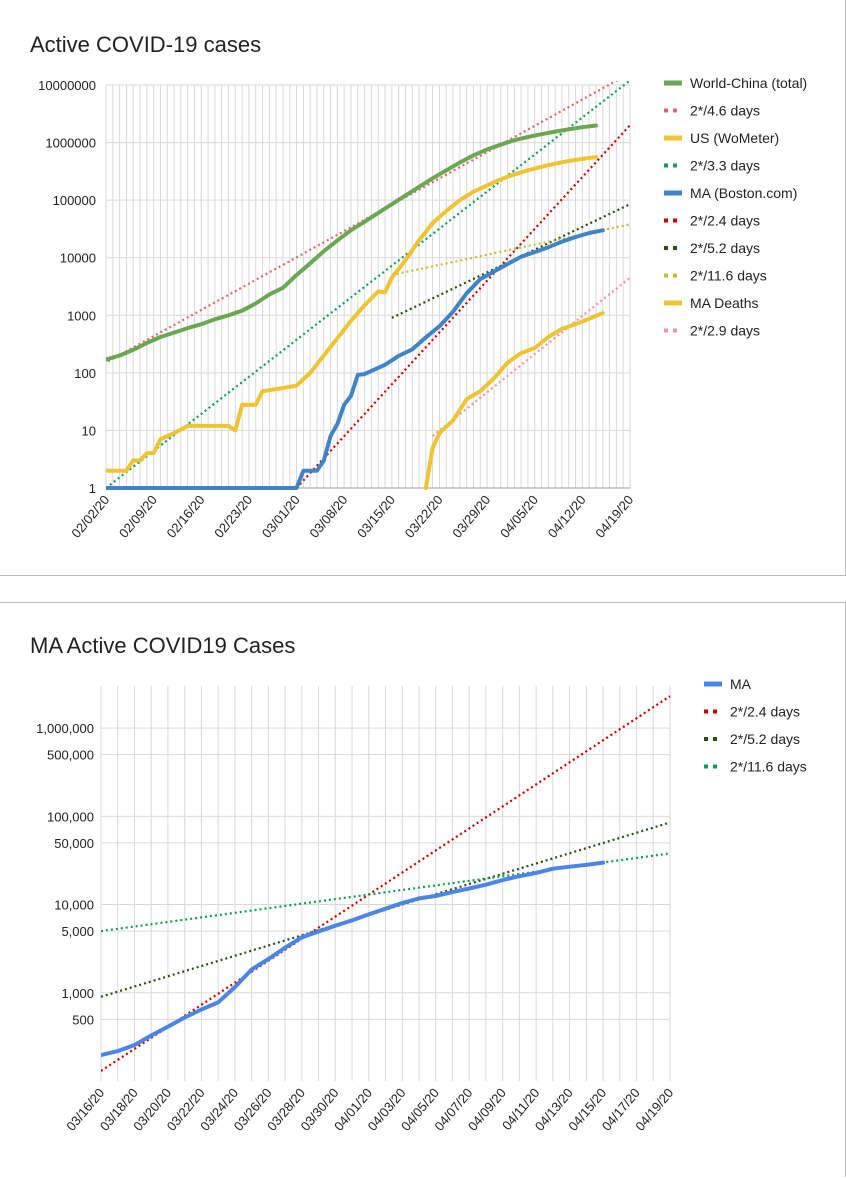  What do you see at coordinates (724, 303) in the screenshot?
I see `legend-label: MA Deaths` at bounding box center [724, 303].